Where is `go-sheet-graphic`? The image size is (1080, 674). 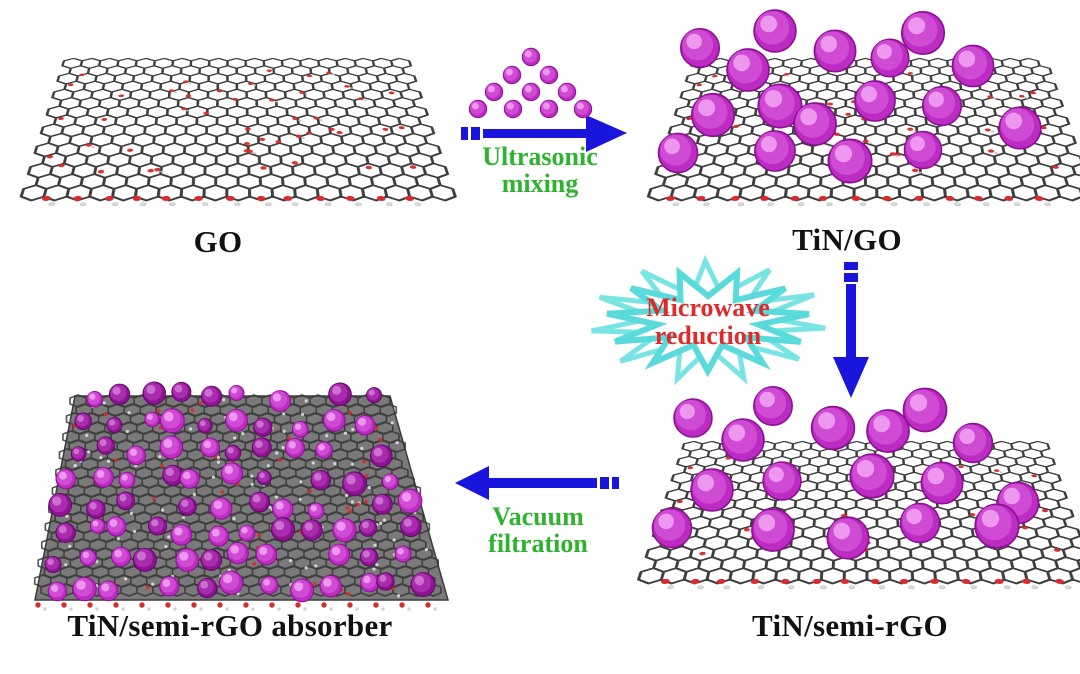
go-sheet-graphic is located at coordinates (230, 110).